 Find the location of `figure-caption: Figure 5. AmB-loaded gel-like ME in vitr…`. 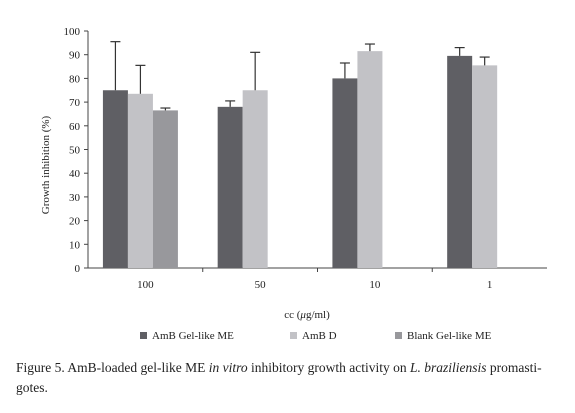

figure-caption: Figure 5. AmB-loaded gel-like ME in vitr… is located at coordinates (290, 378).